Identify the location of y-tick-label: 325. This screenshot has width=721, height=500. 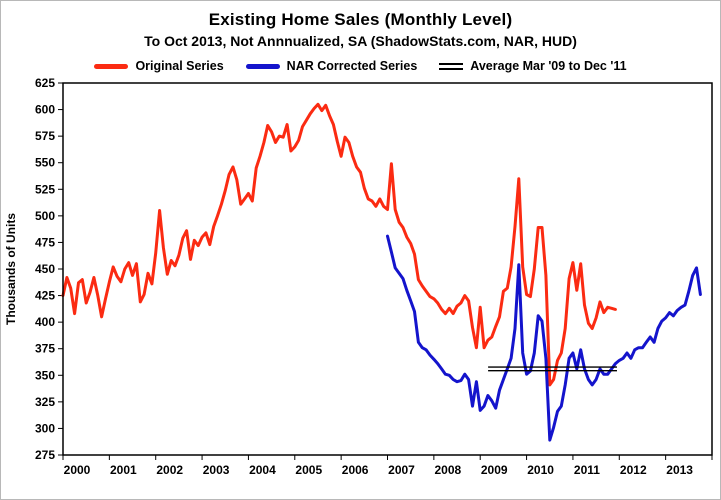
(45, 402).